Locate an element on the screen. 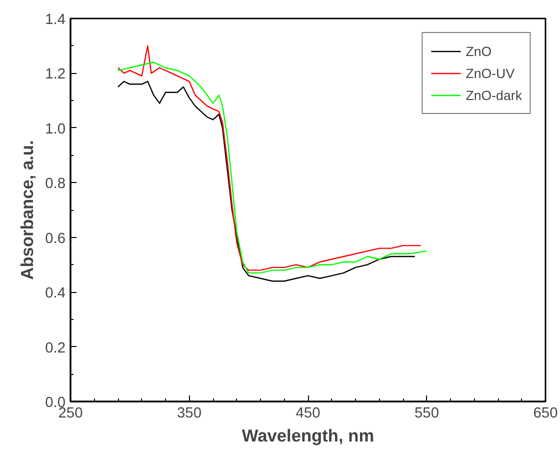  y-tick-label: 0.4 is located at coordinates (55, 294).